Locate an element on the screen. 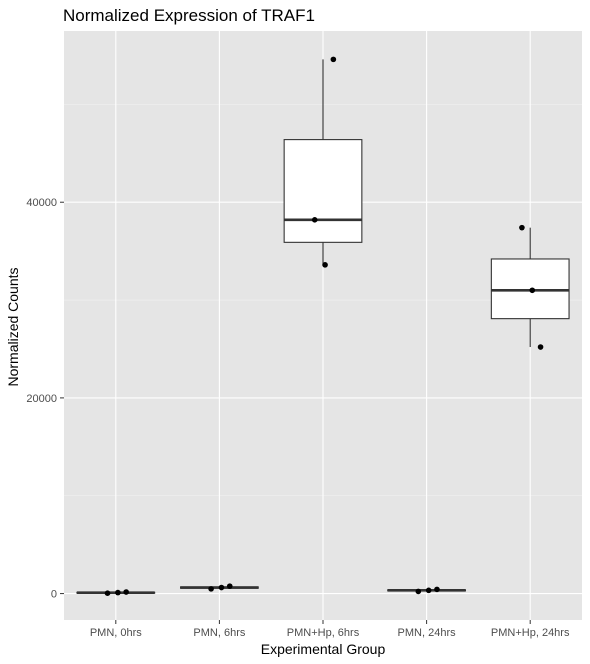  x-axis-title: Experimental Group is located at coordinates (323, 649).